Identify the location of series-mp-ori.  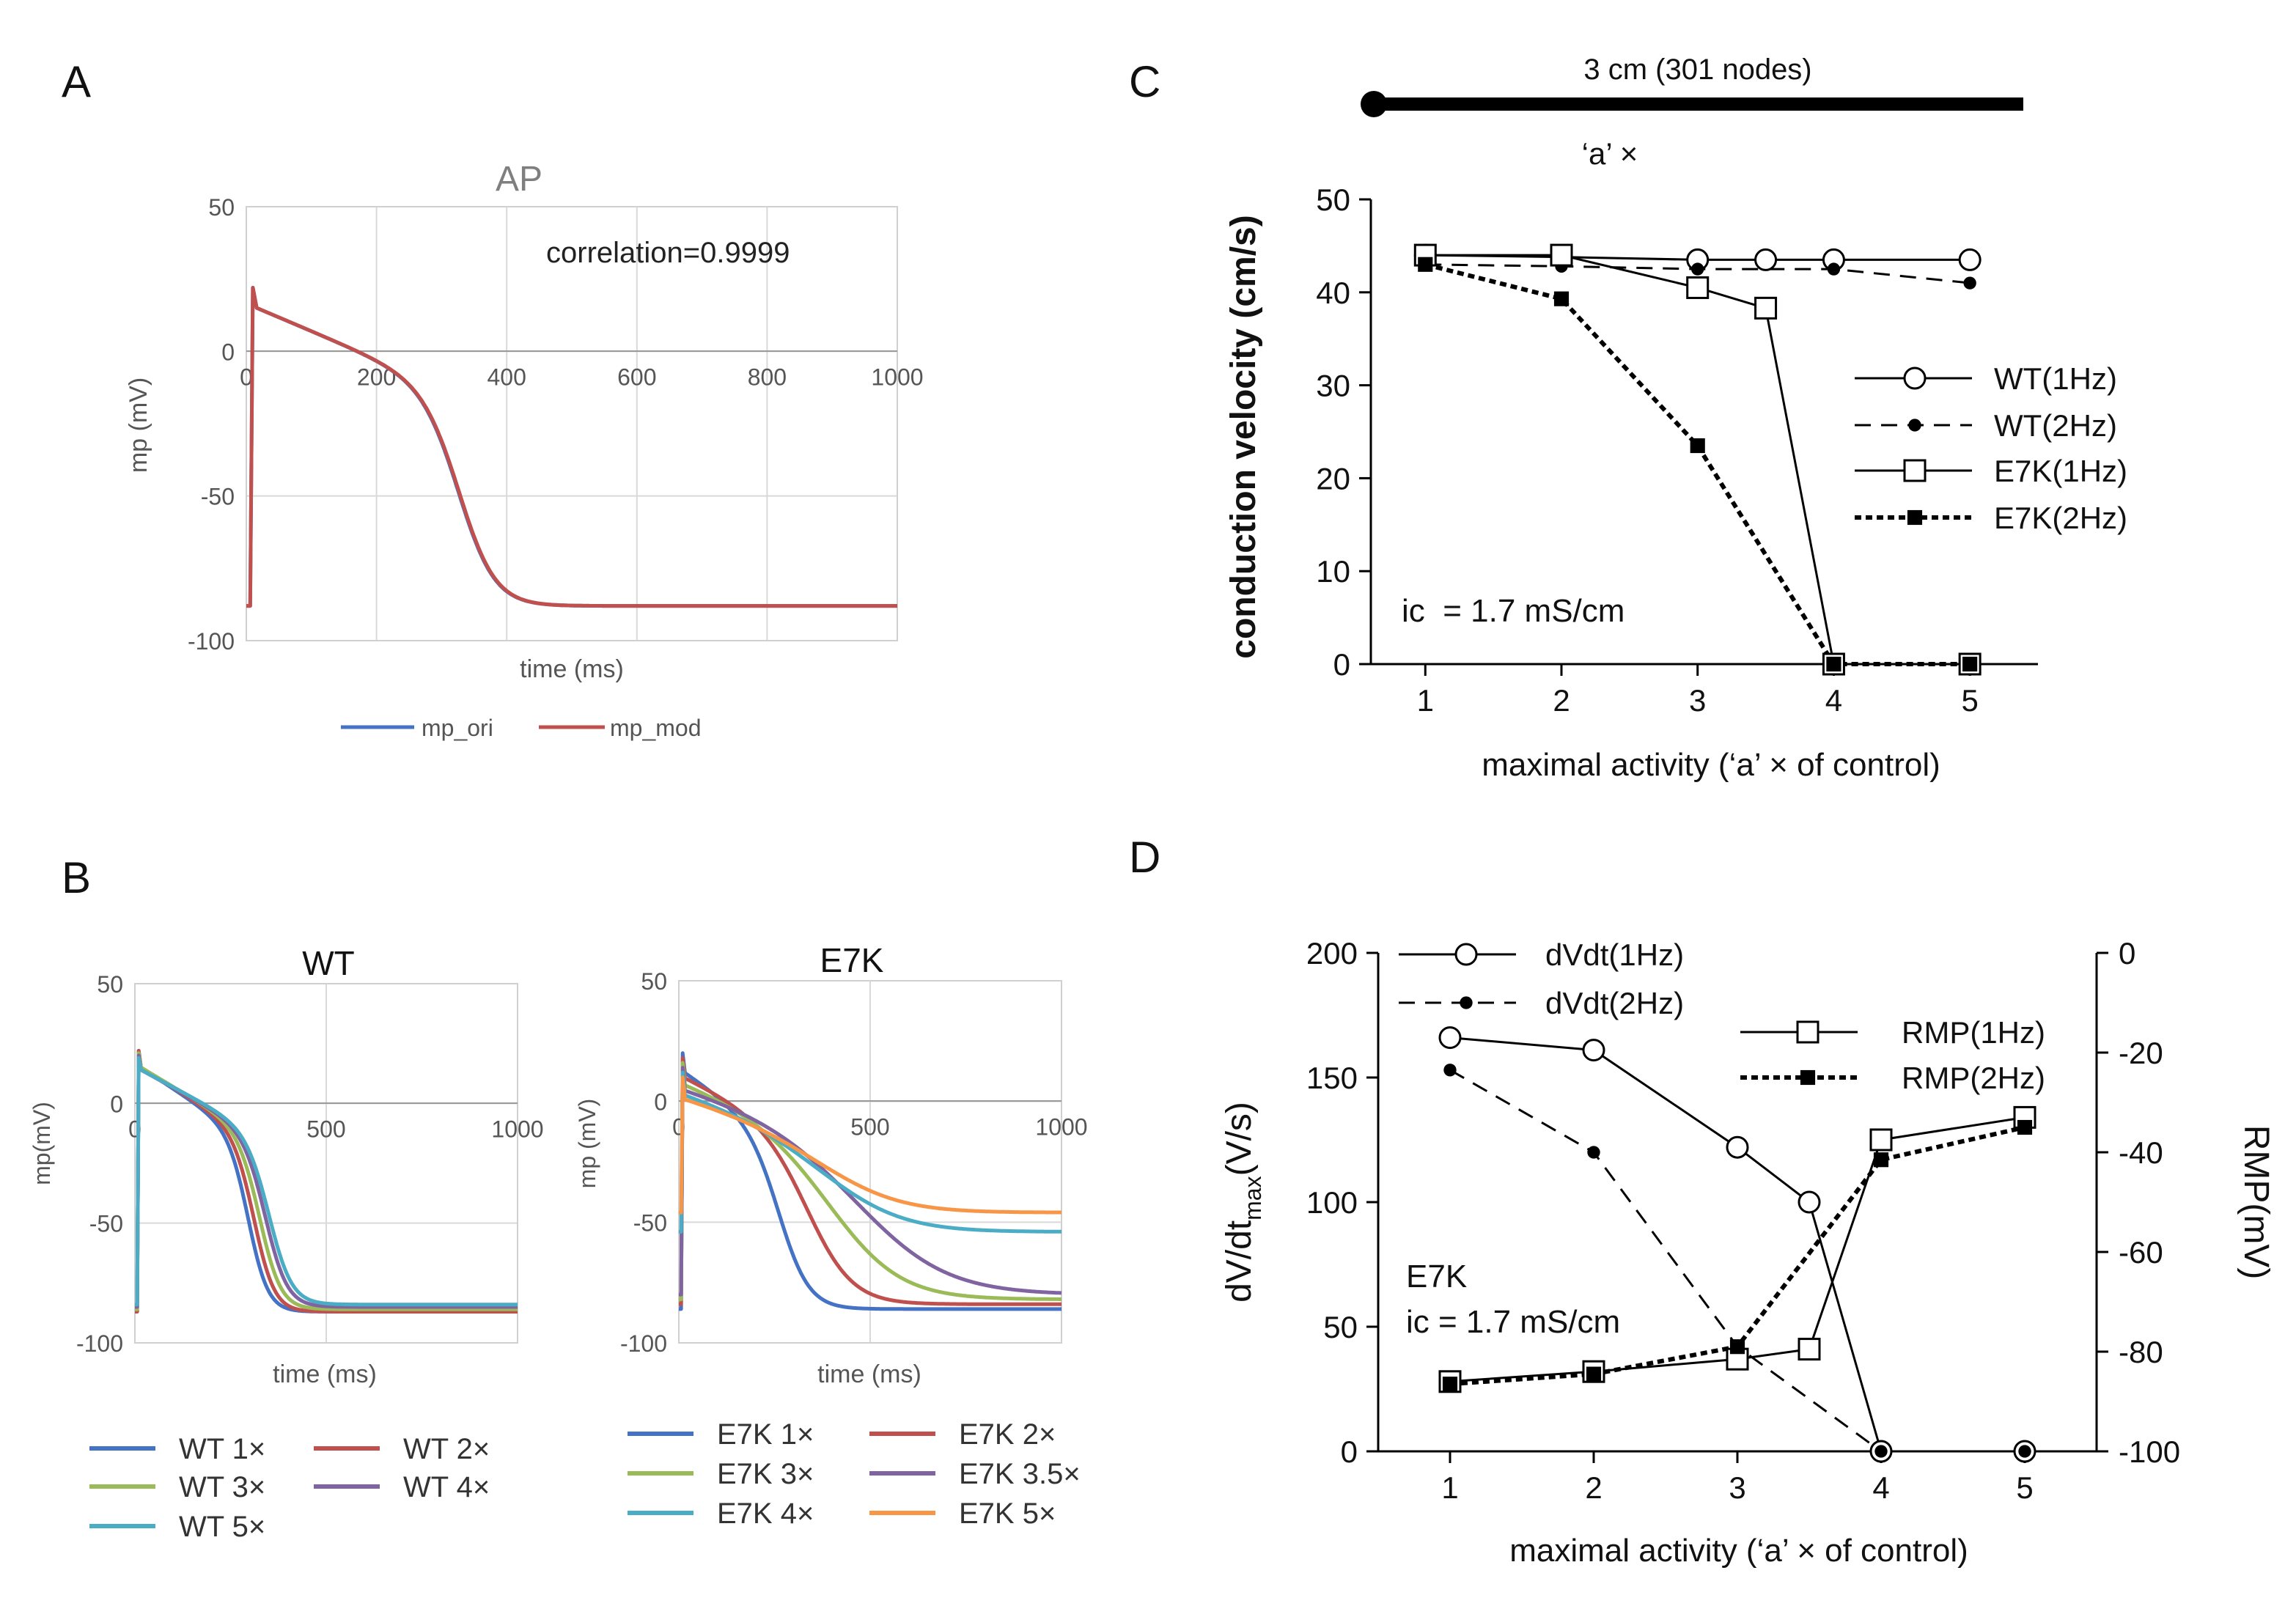
(572, 447).